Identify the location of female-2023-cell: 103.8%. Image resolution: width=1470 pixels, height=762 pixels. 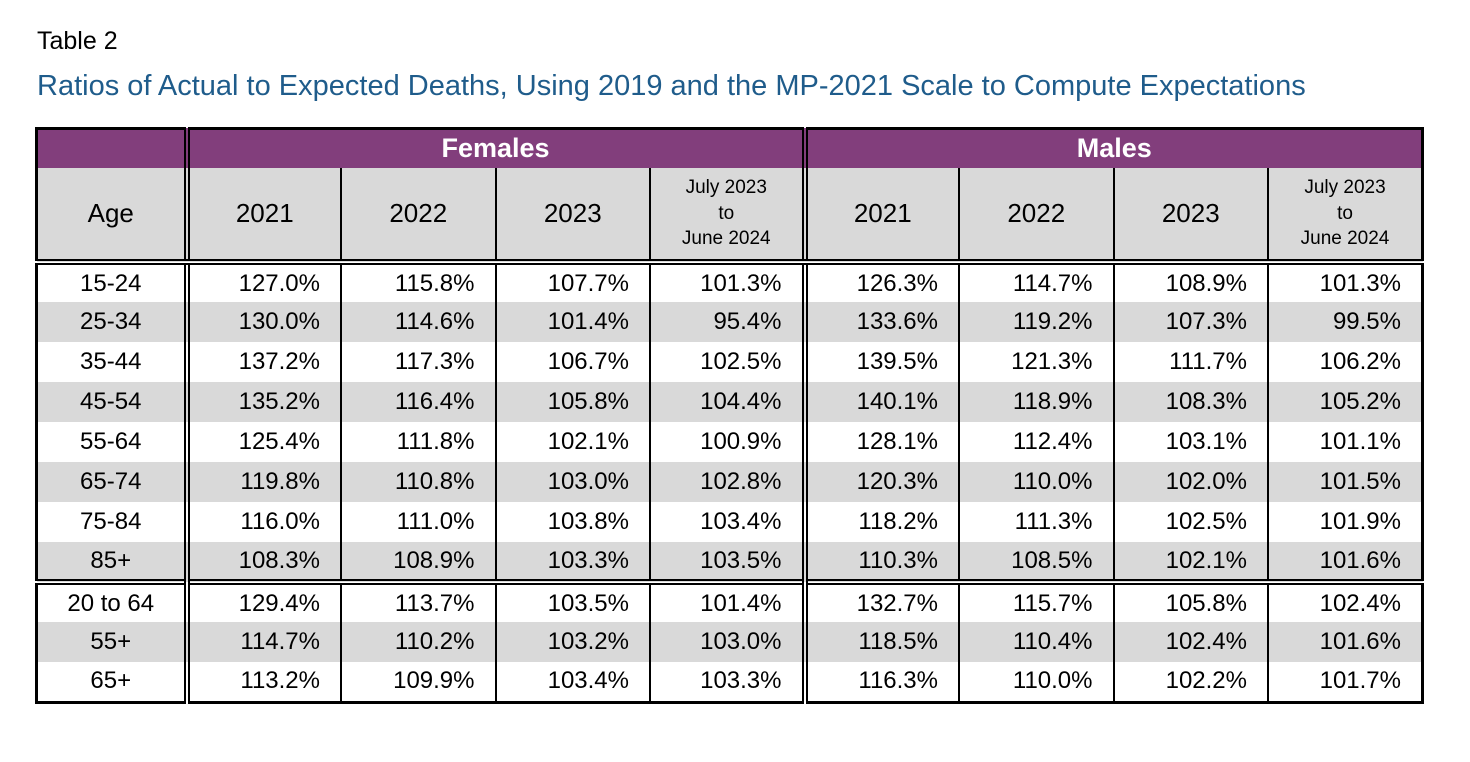
(572, 522).